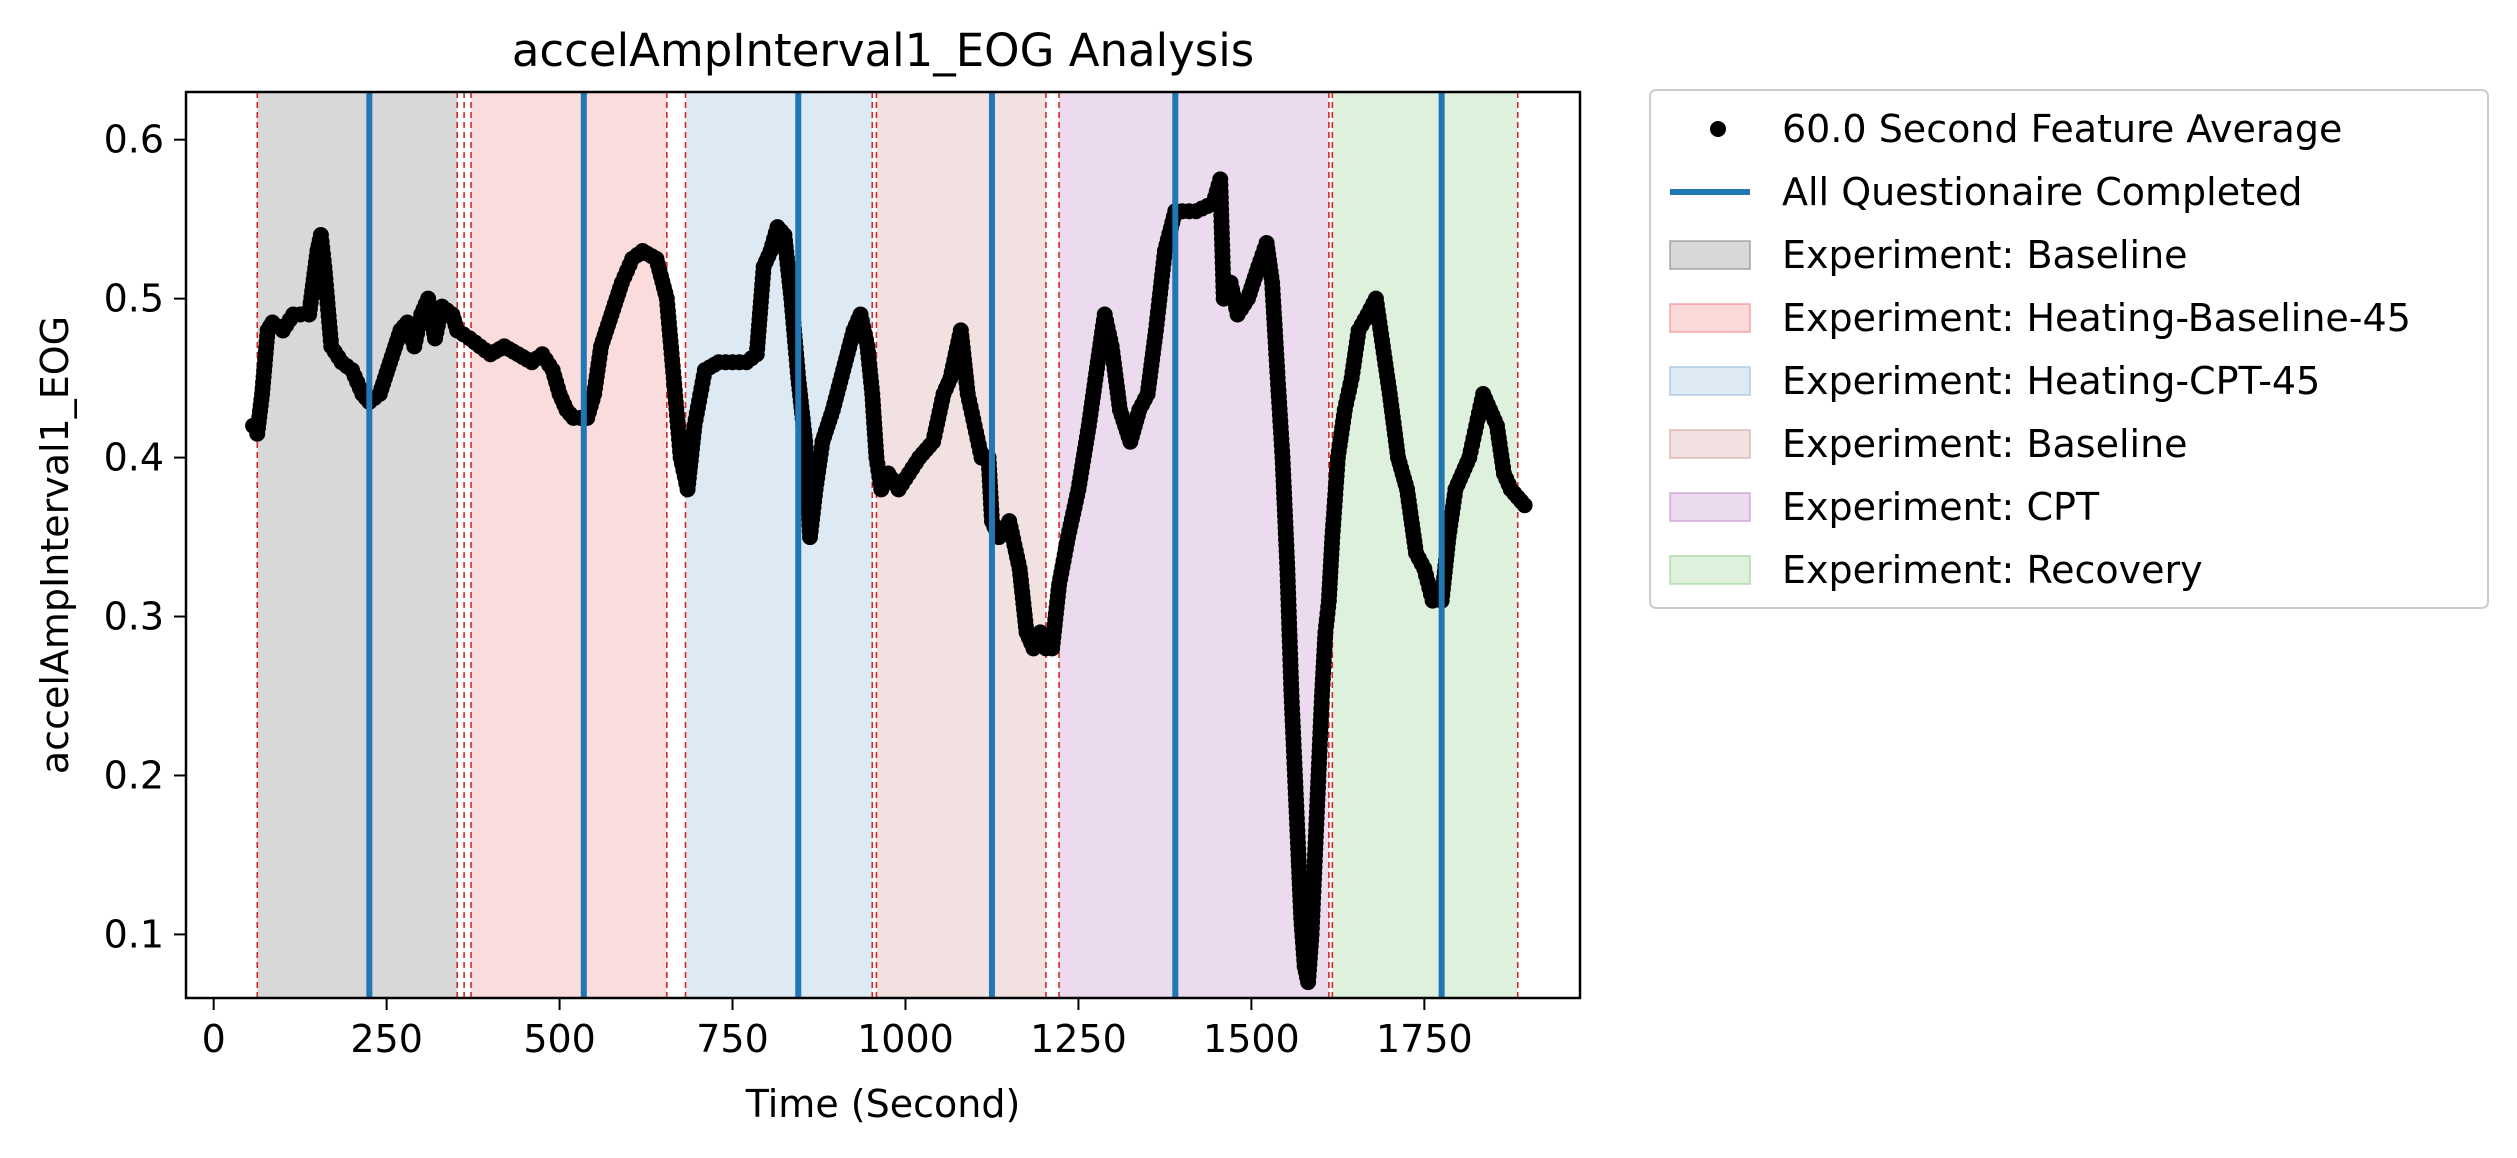 This screenshot has height=1158, width=2517. I want to click on y-tick-label-3: 0.4, so click(134, 458).